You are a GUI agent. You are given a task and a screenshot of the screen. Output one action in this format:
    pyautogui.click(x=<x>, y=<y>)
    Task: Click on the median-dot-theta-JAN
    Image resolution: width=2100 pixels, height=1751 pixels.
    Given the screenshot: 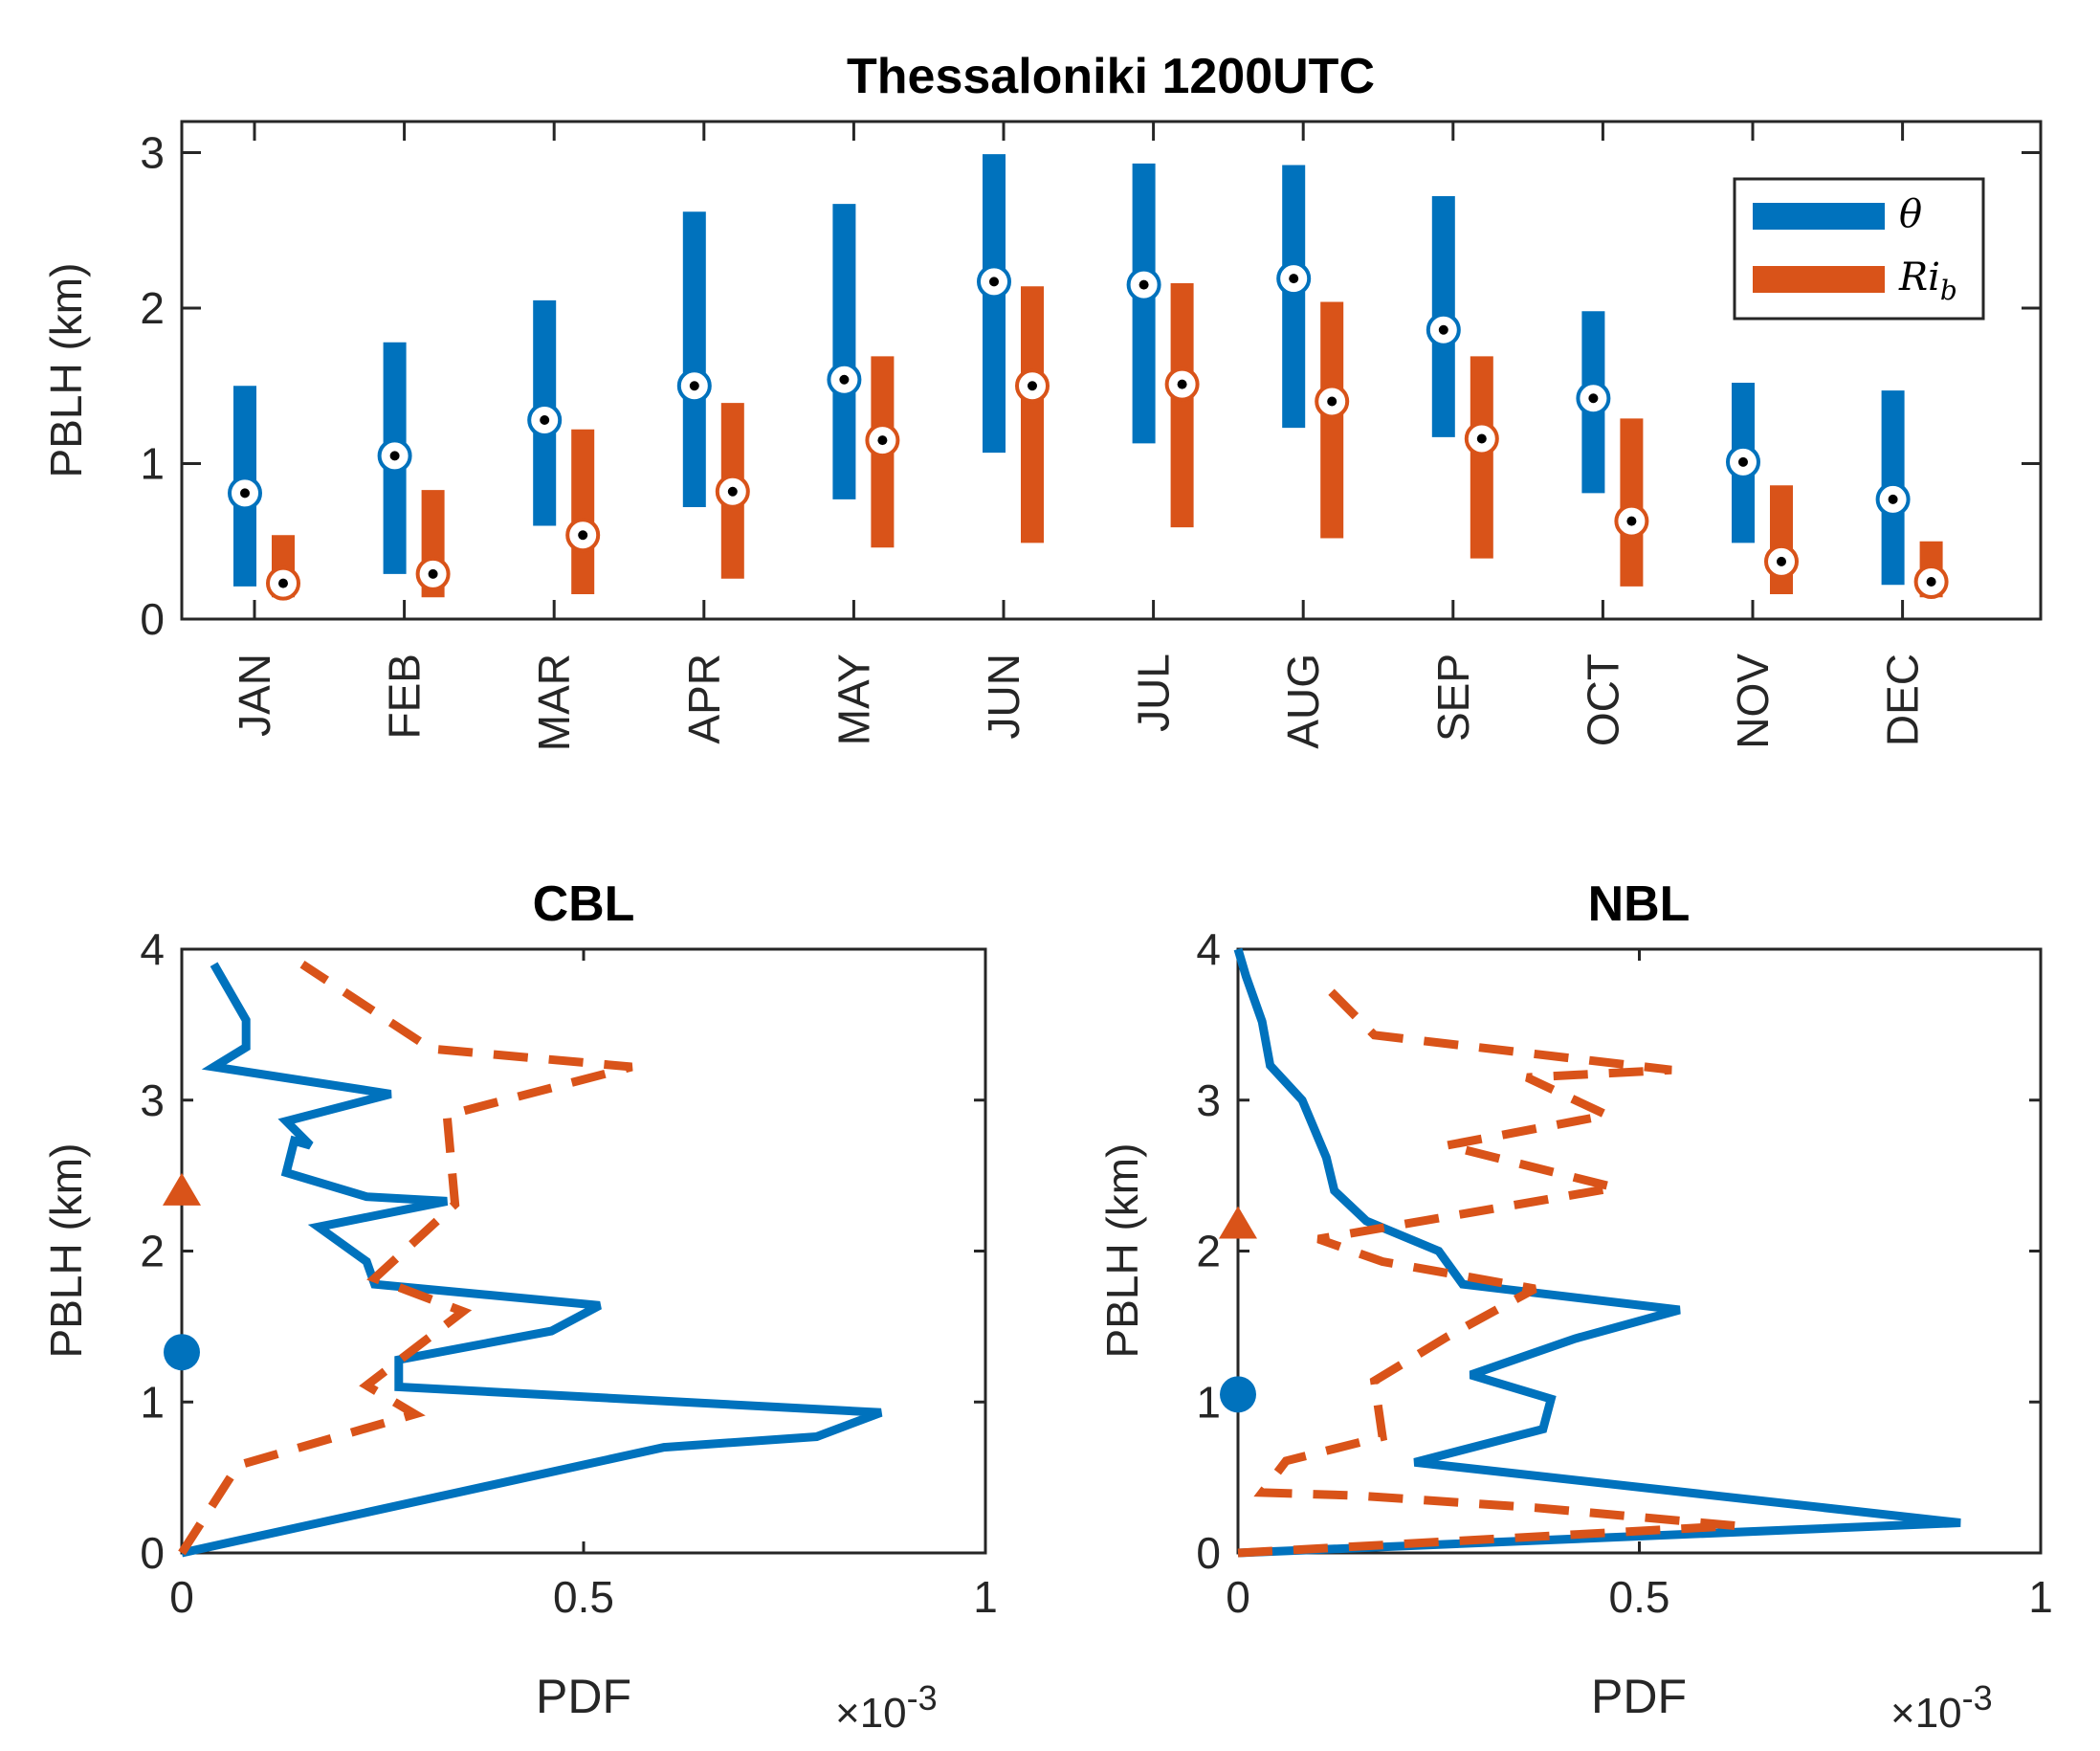 What is the action you would take?
    pyautogui.click(x=245, y=493)
    